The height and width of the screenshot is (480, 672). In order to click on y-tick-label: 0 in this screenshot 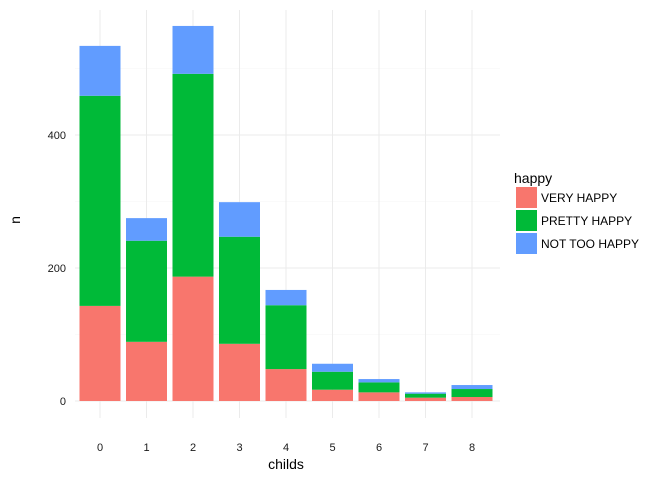, I will do `click(63, 402)`.